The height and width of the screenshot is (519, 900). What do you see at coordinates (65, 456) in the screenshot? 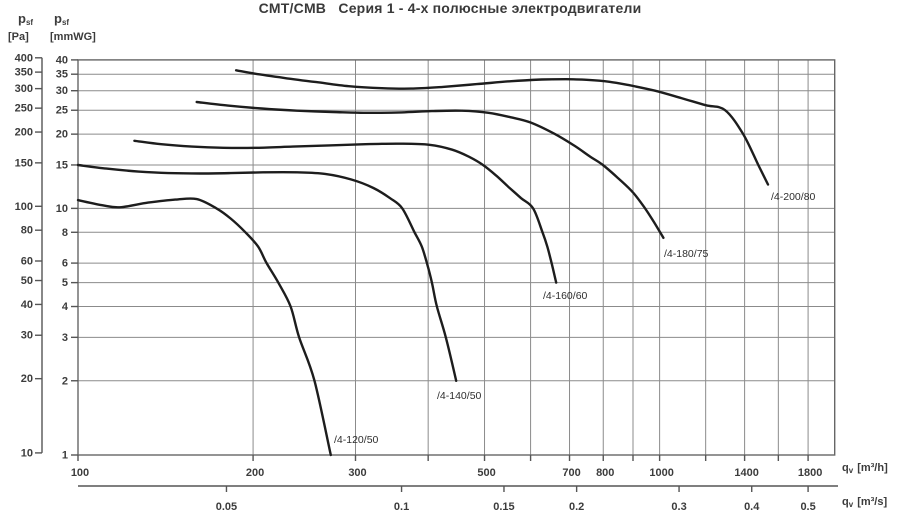
I see `tick-label: 1` at bounding box center [65, 456].